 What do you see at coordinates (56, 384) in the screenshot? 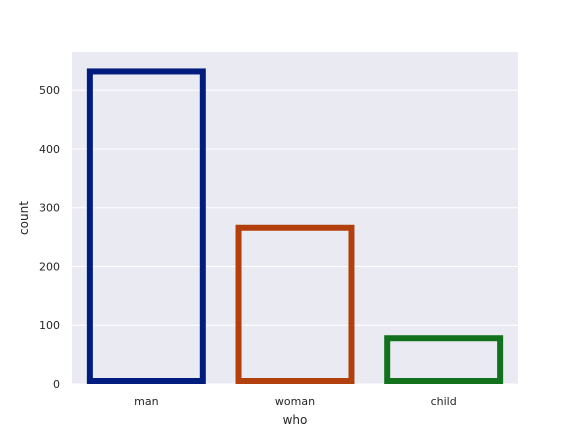
I see `y-tick-label: 0` at bounding box center [56, 384].